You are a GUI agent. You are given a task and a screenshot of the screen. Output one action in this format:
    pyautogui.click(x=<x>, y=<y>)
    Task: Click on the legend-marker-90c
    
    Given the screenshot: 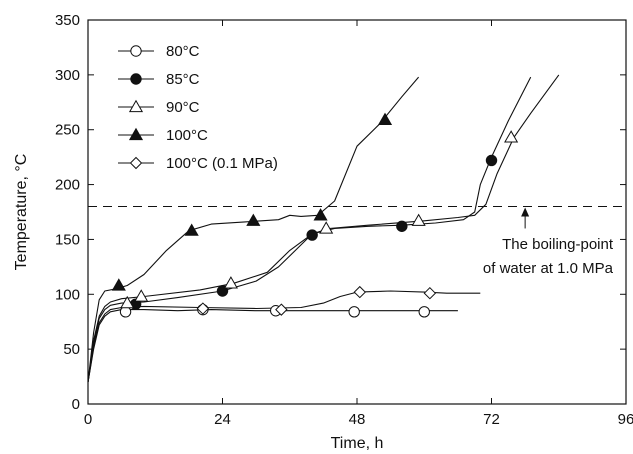 What is the action you would take?
    pyautogui.click(x=136, y=106)
    